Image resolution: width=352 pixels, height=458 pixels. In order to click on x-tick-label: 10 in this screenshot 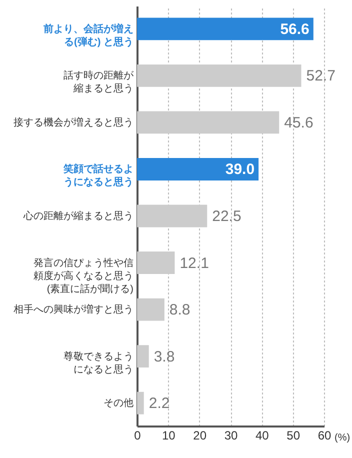, I will do `click(169, 435)`.